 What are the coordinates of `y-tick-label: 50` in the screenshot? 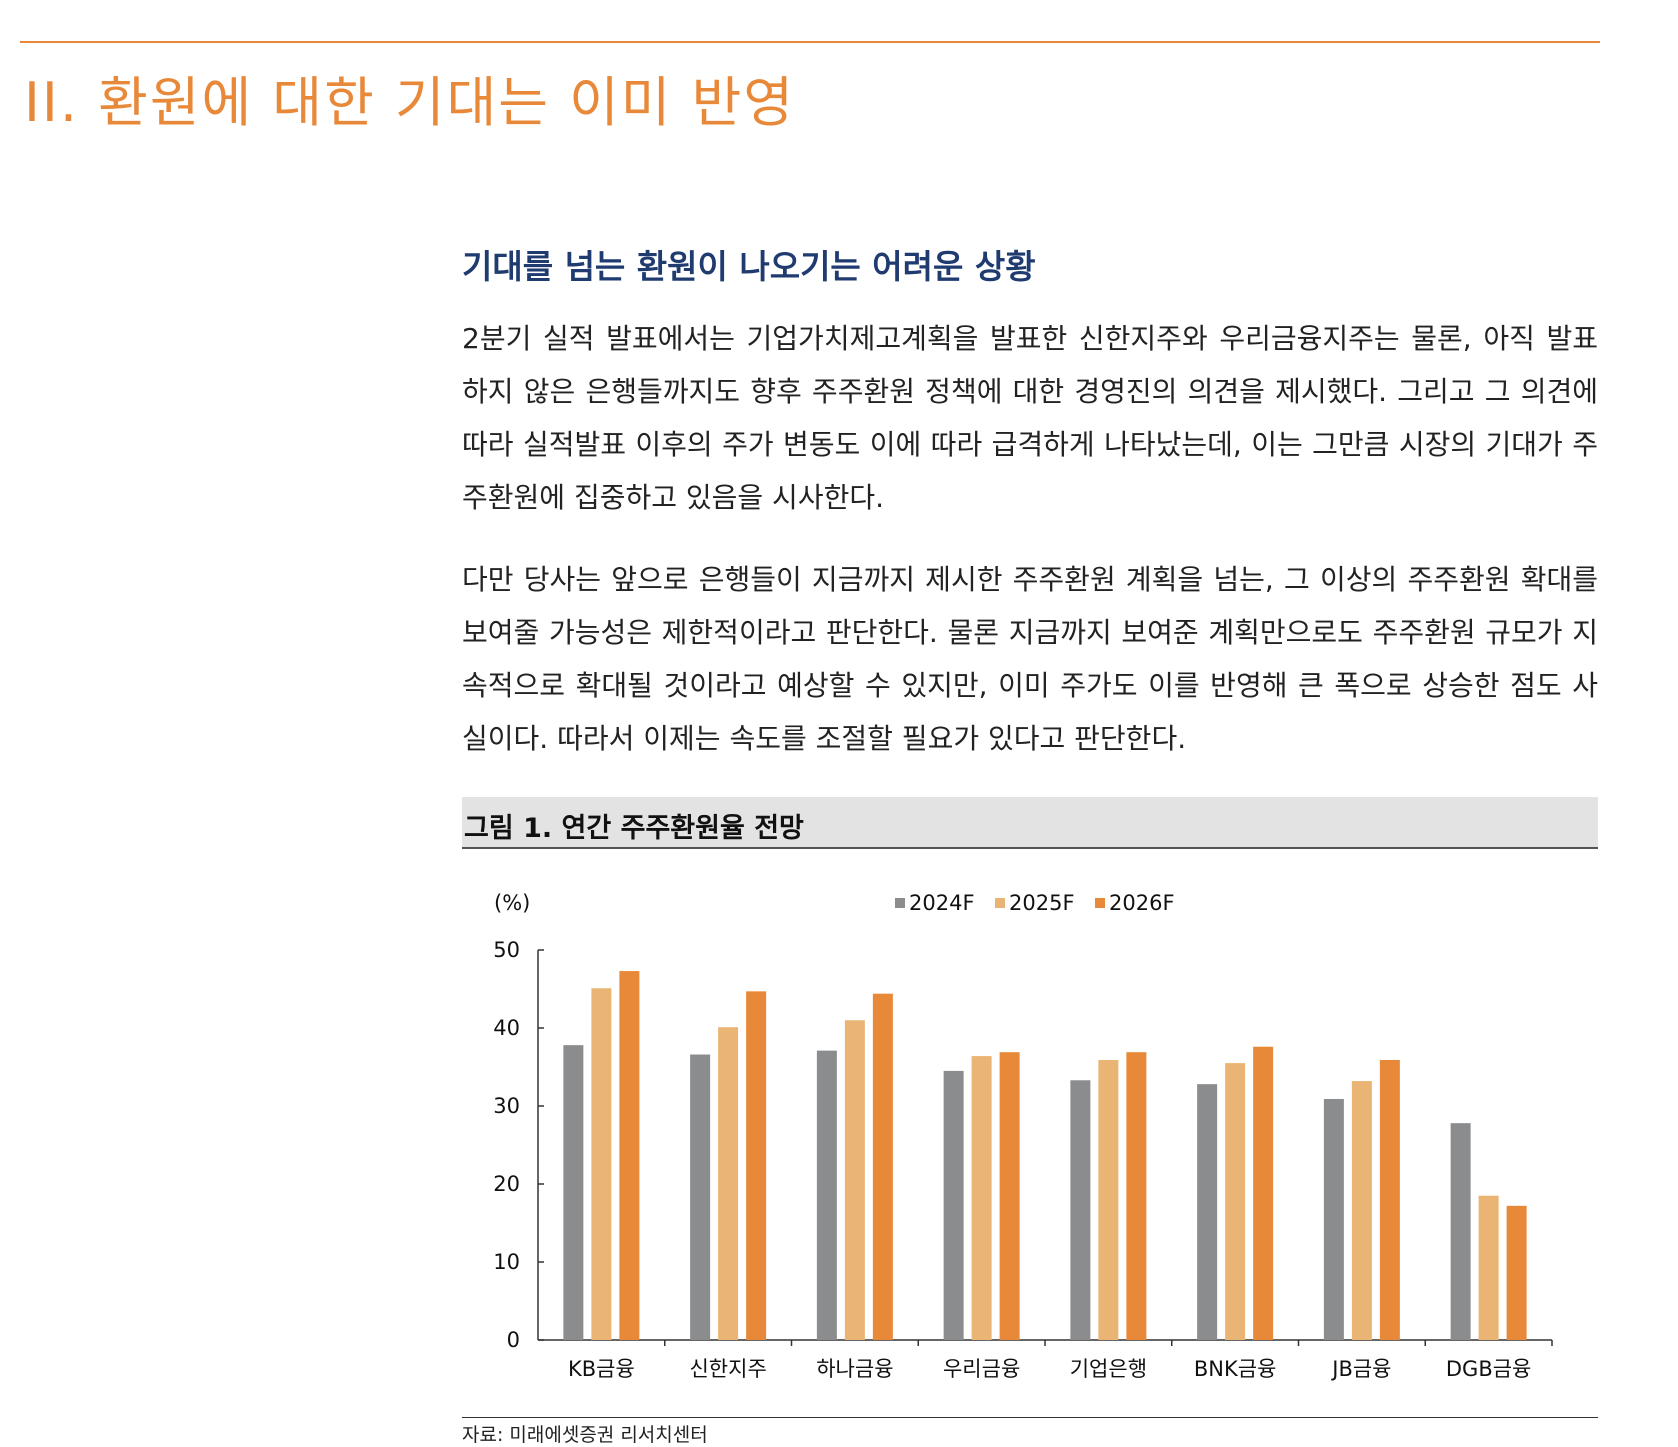 It's located at (506, 950).